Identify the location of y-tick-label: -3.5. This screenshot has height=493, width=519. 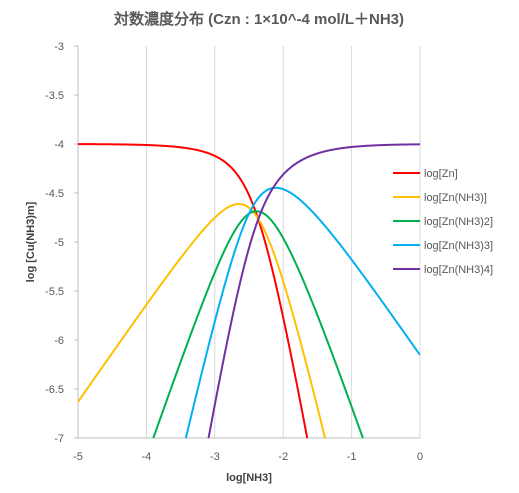
(54, 96).